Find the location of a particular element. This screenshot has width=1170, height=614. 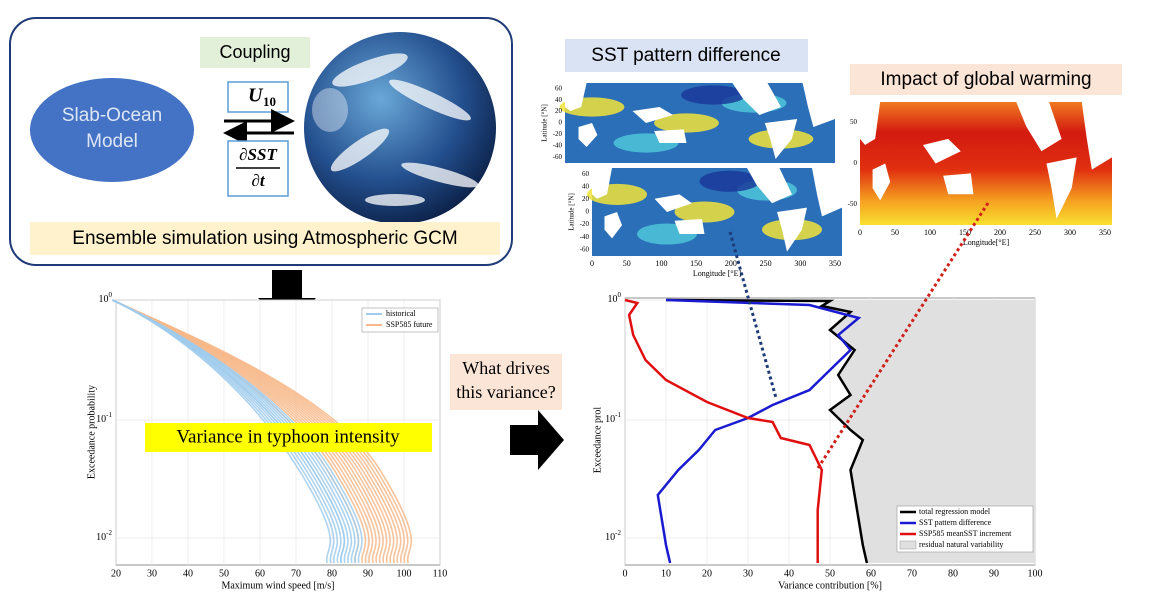

right-arrow is located at coordinates (537, 440).